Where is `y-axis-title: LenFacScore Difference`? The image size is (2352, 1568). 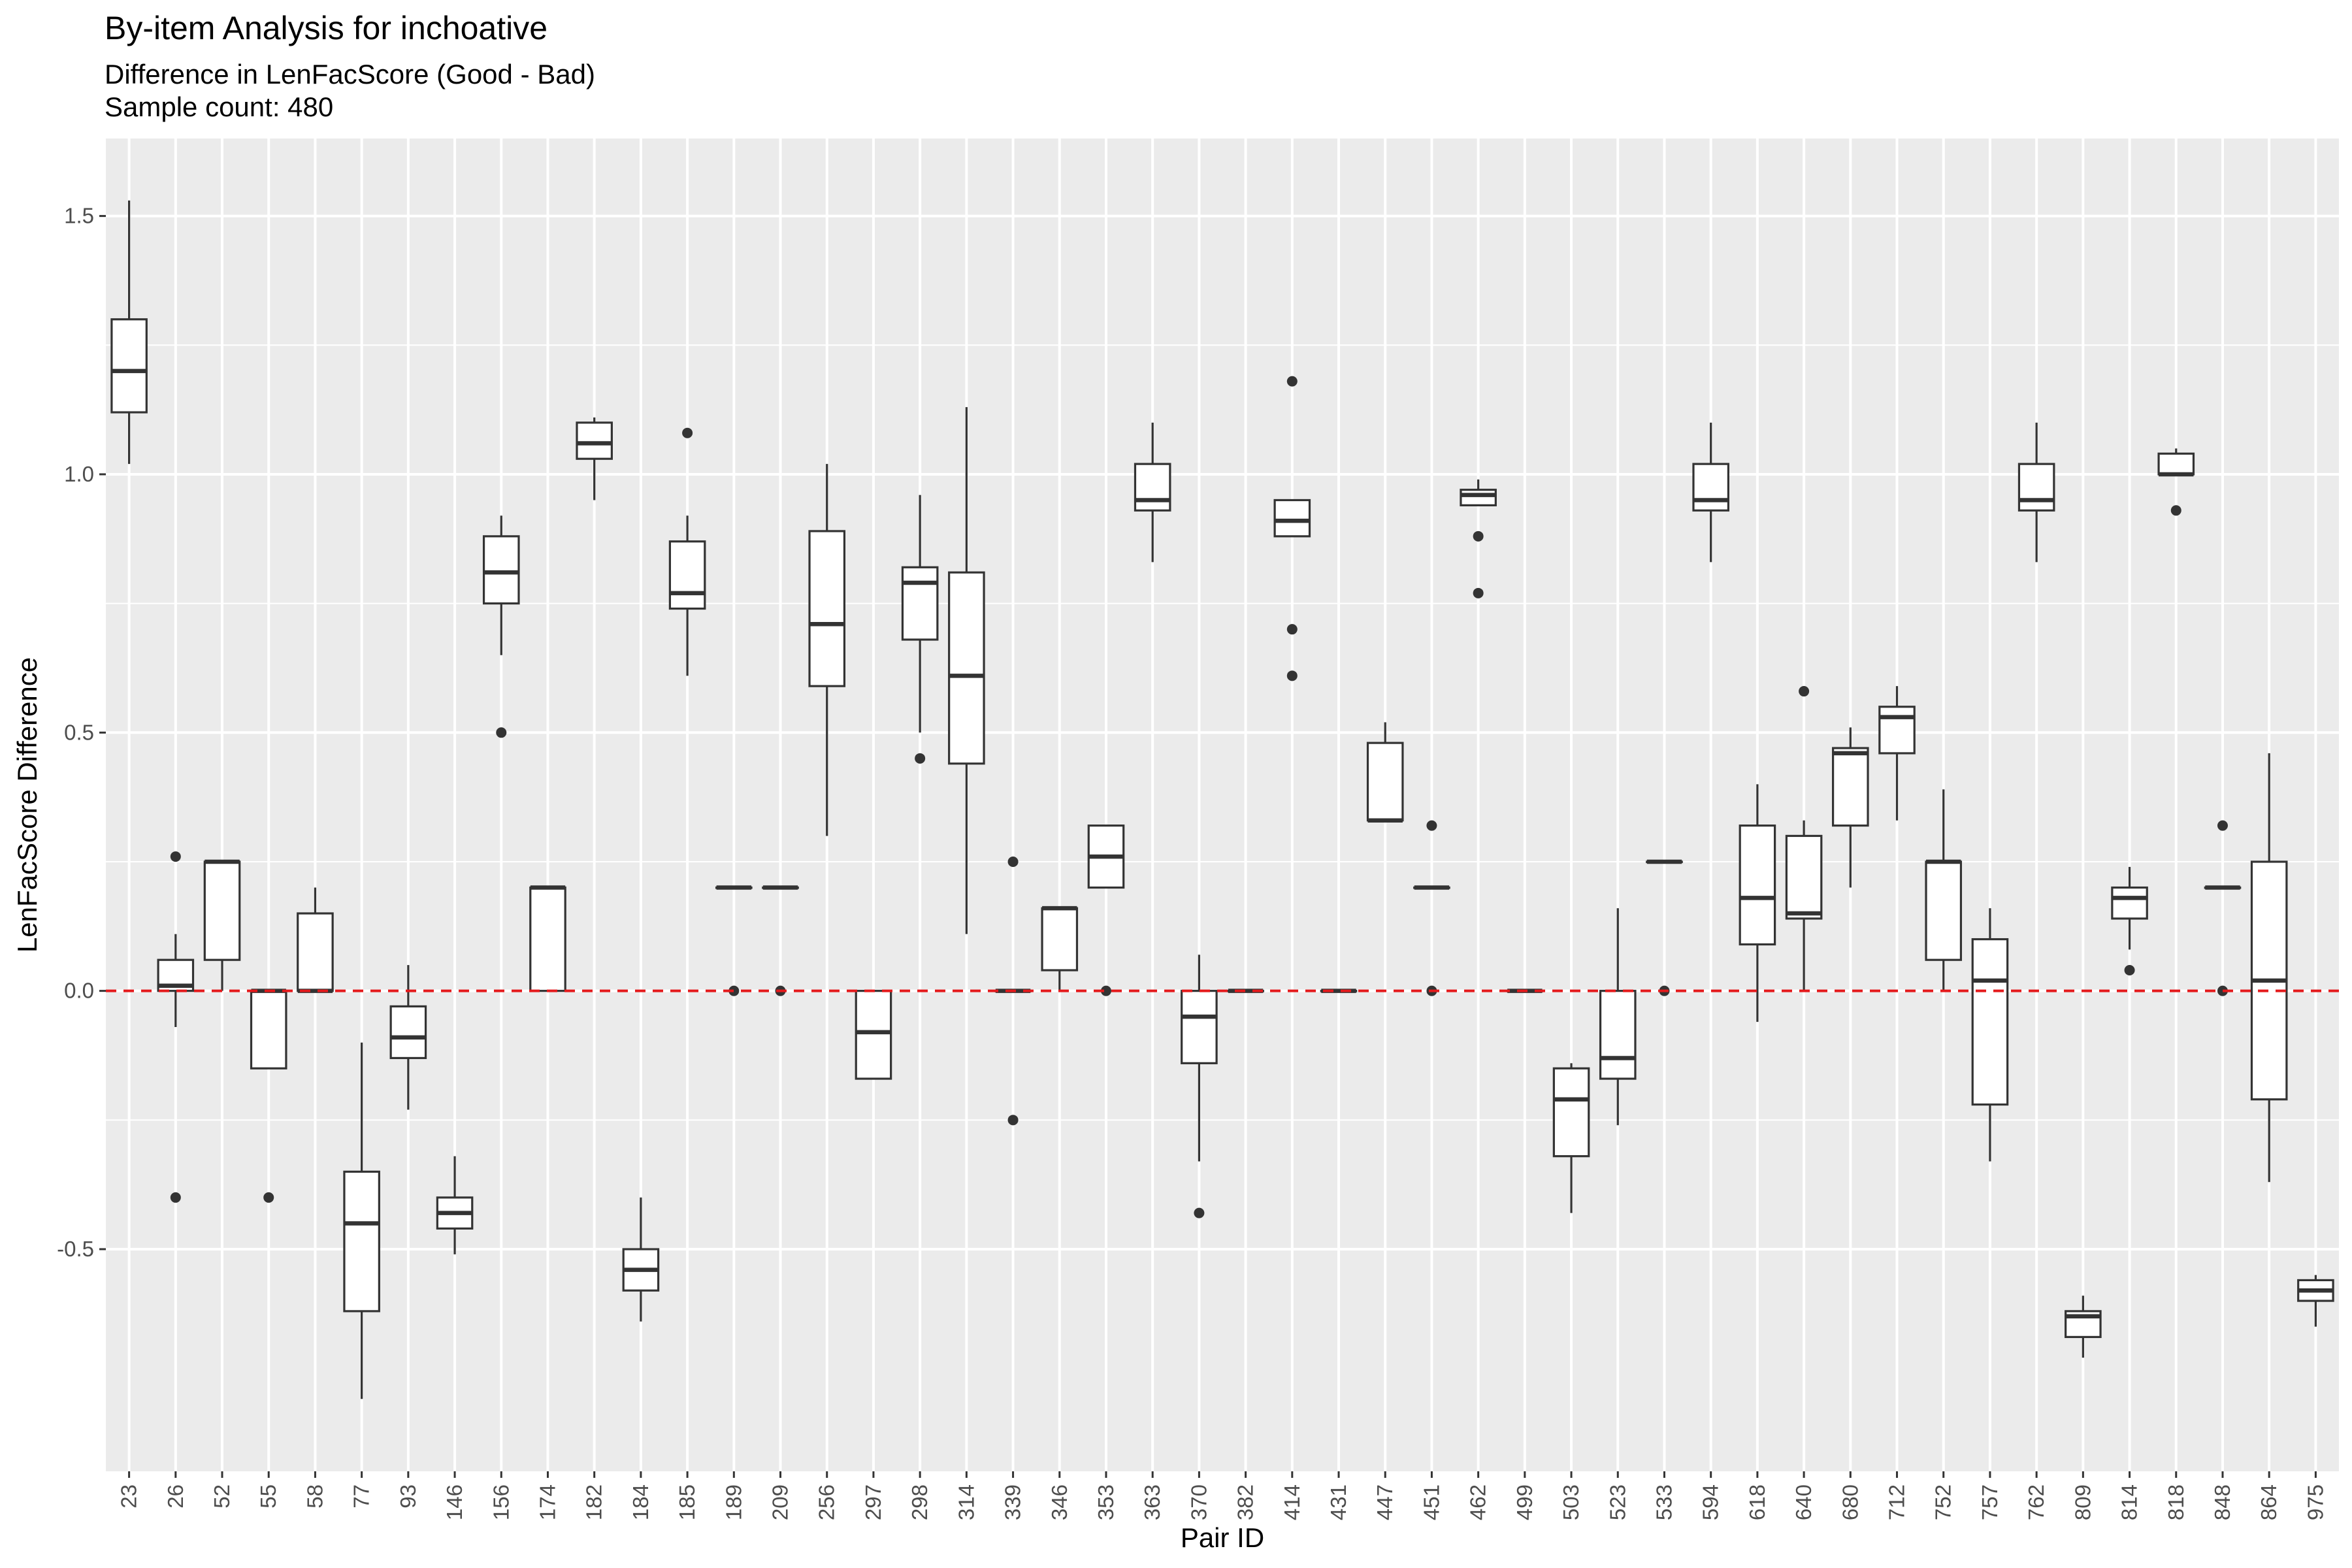
y-axis-title: LenFacScore Difference is located at coordinates (27, 805).